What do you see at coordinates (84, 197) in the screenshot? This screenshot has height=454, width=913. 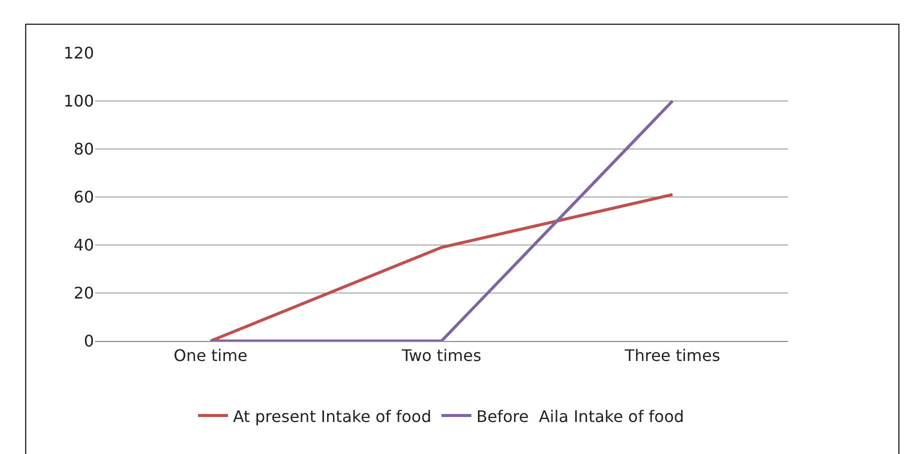 I see `y-tick-label: 60` at bounding box center [84, 197].